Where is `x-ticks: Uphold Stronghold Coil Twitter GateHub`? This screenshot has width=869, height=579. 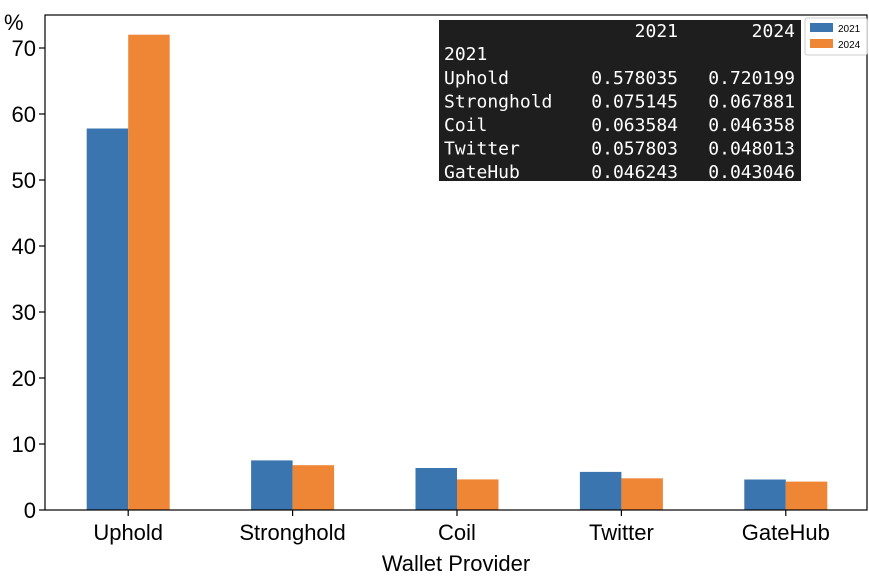 x-ticks: Uphold Stronghold Coil Twitter GateHub is located at coordinates (461, 527).